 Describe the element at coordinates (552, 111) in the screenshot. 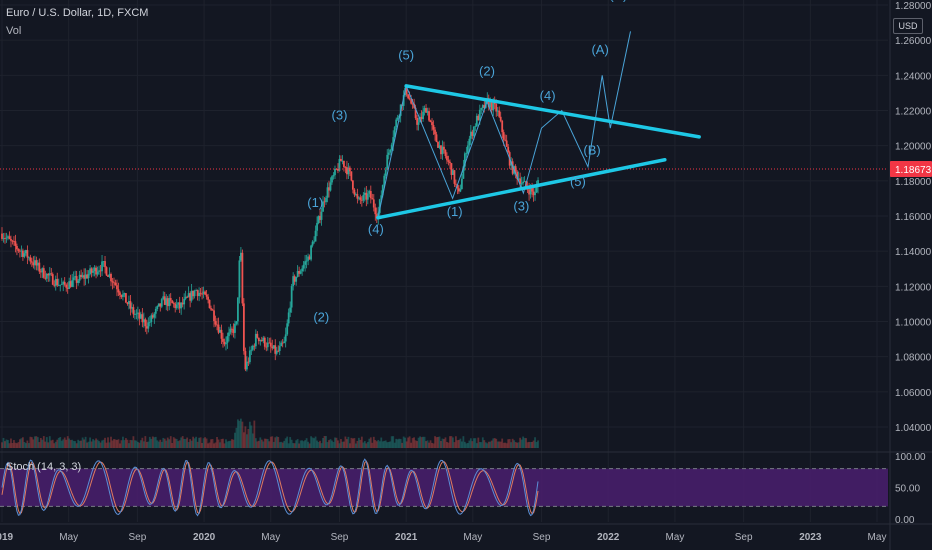

I see `trendline-upper` at that location.